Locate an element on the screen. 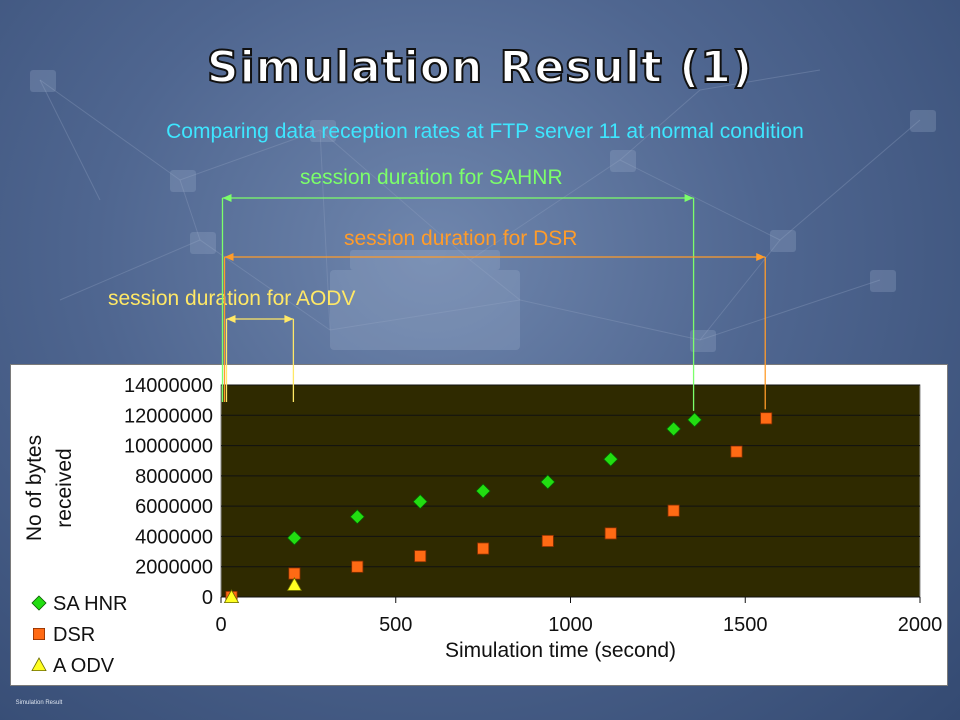  legend-sahnr-label: SA HNR is located at coordinates (90, 604).